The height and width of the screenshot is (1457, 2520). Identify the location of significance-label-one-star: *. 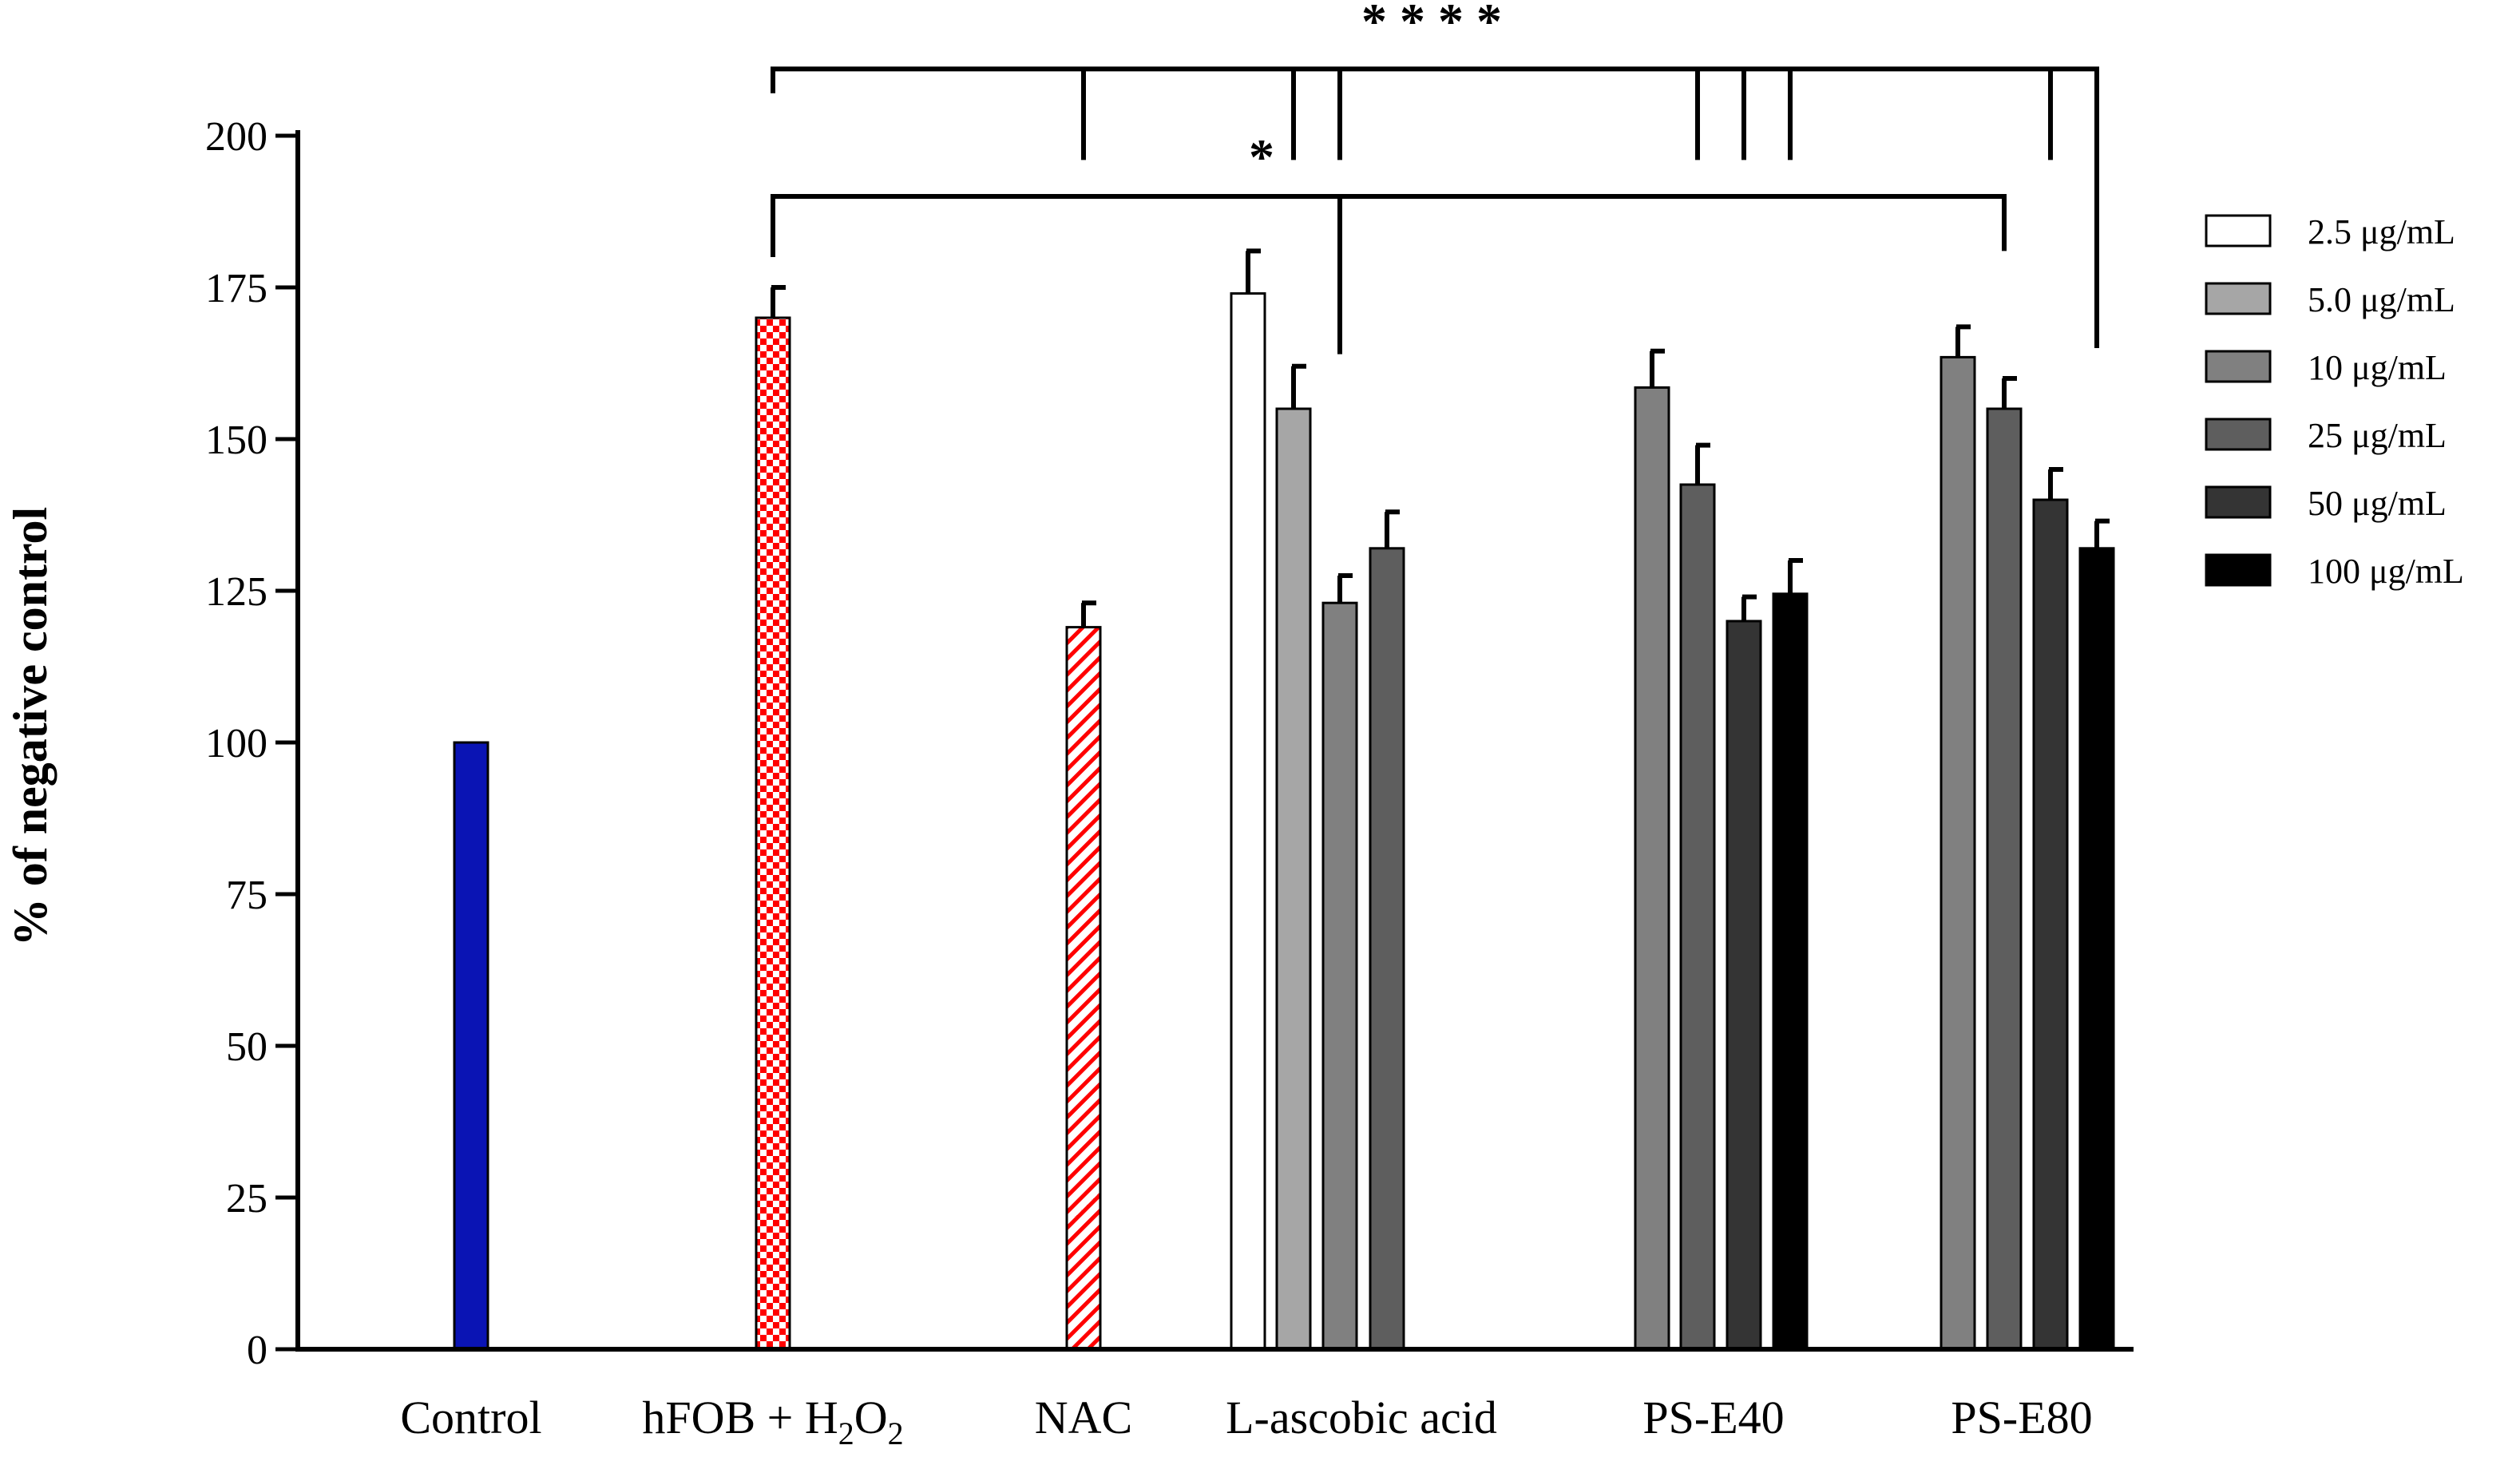
(1261, 157).